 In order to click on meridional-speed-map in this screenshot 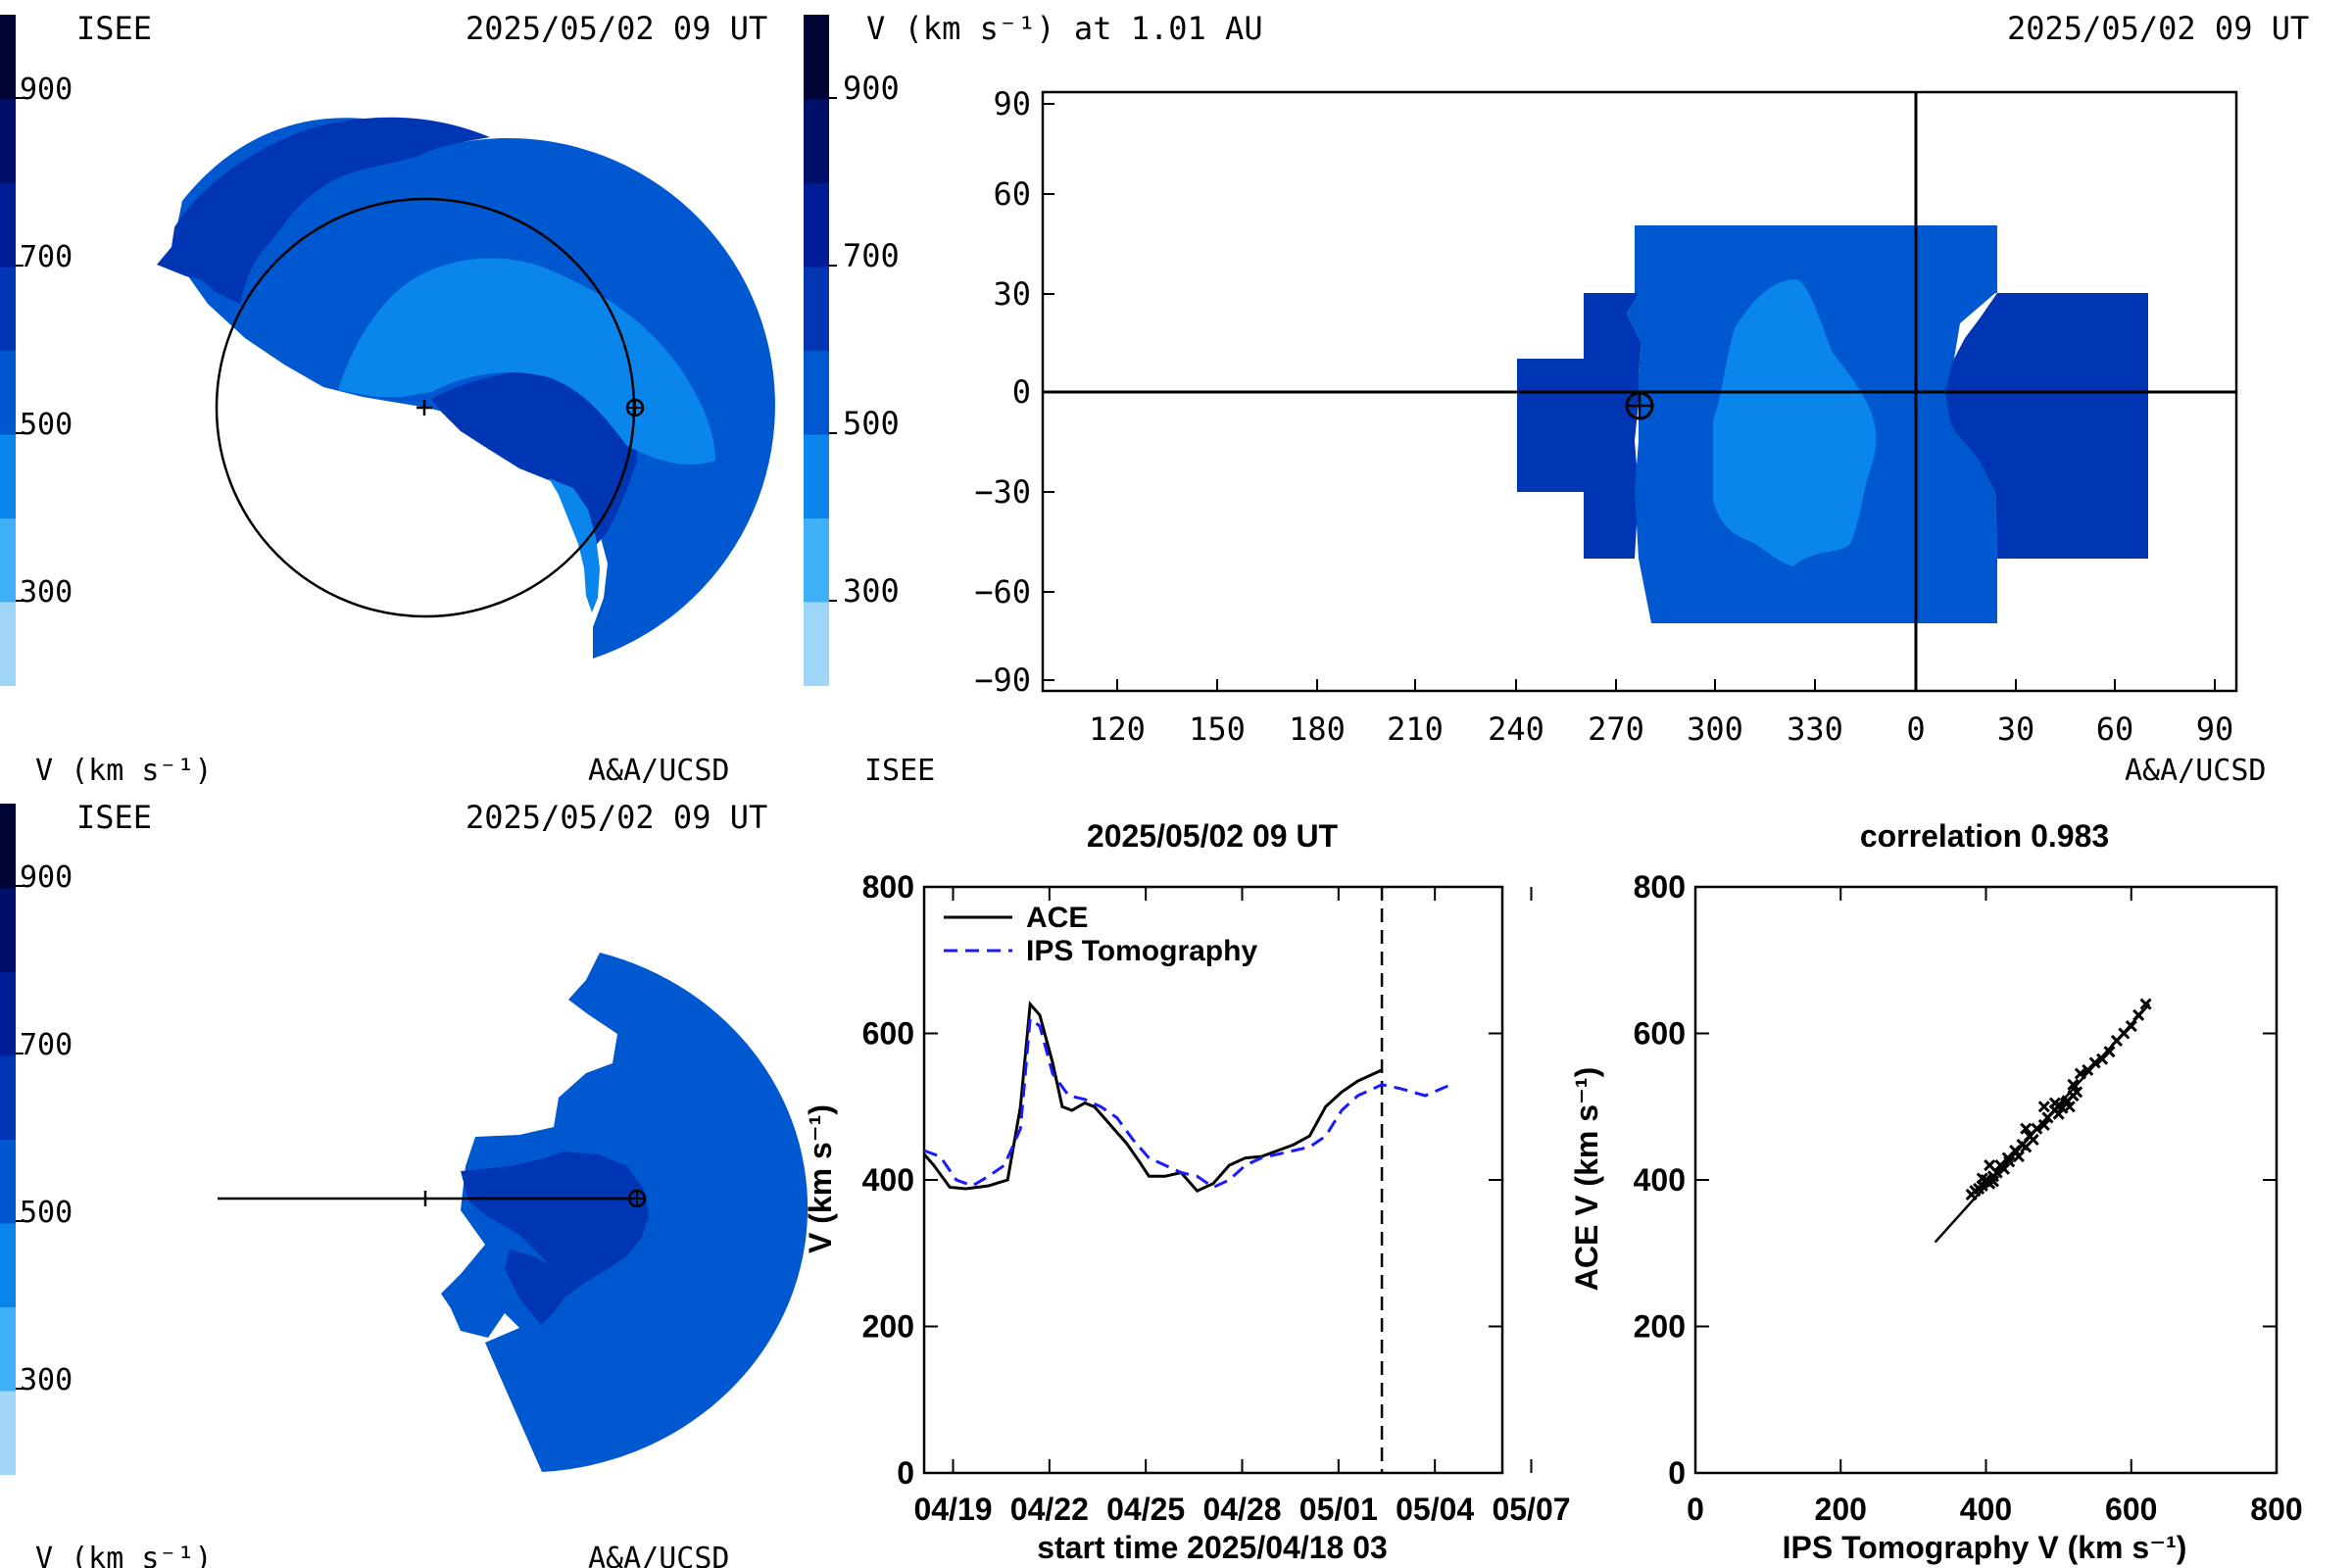, I will do `click(513, 1212)`.